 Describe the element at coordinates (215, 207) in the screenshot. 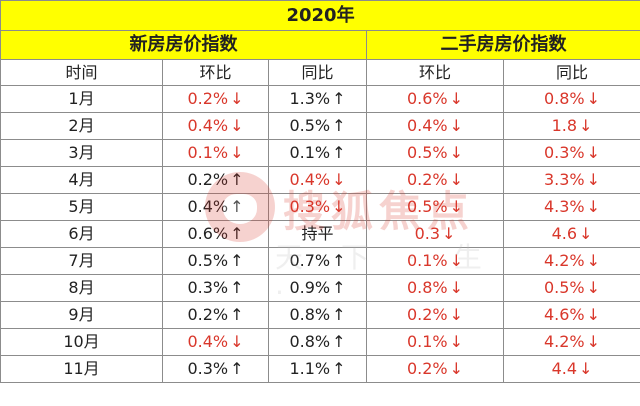

I see `cell-new-mom: 0.4% ↑` at that location.